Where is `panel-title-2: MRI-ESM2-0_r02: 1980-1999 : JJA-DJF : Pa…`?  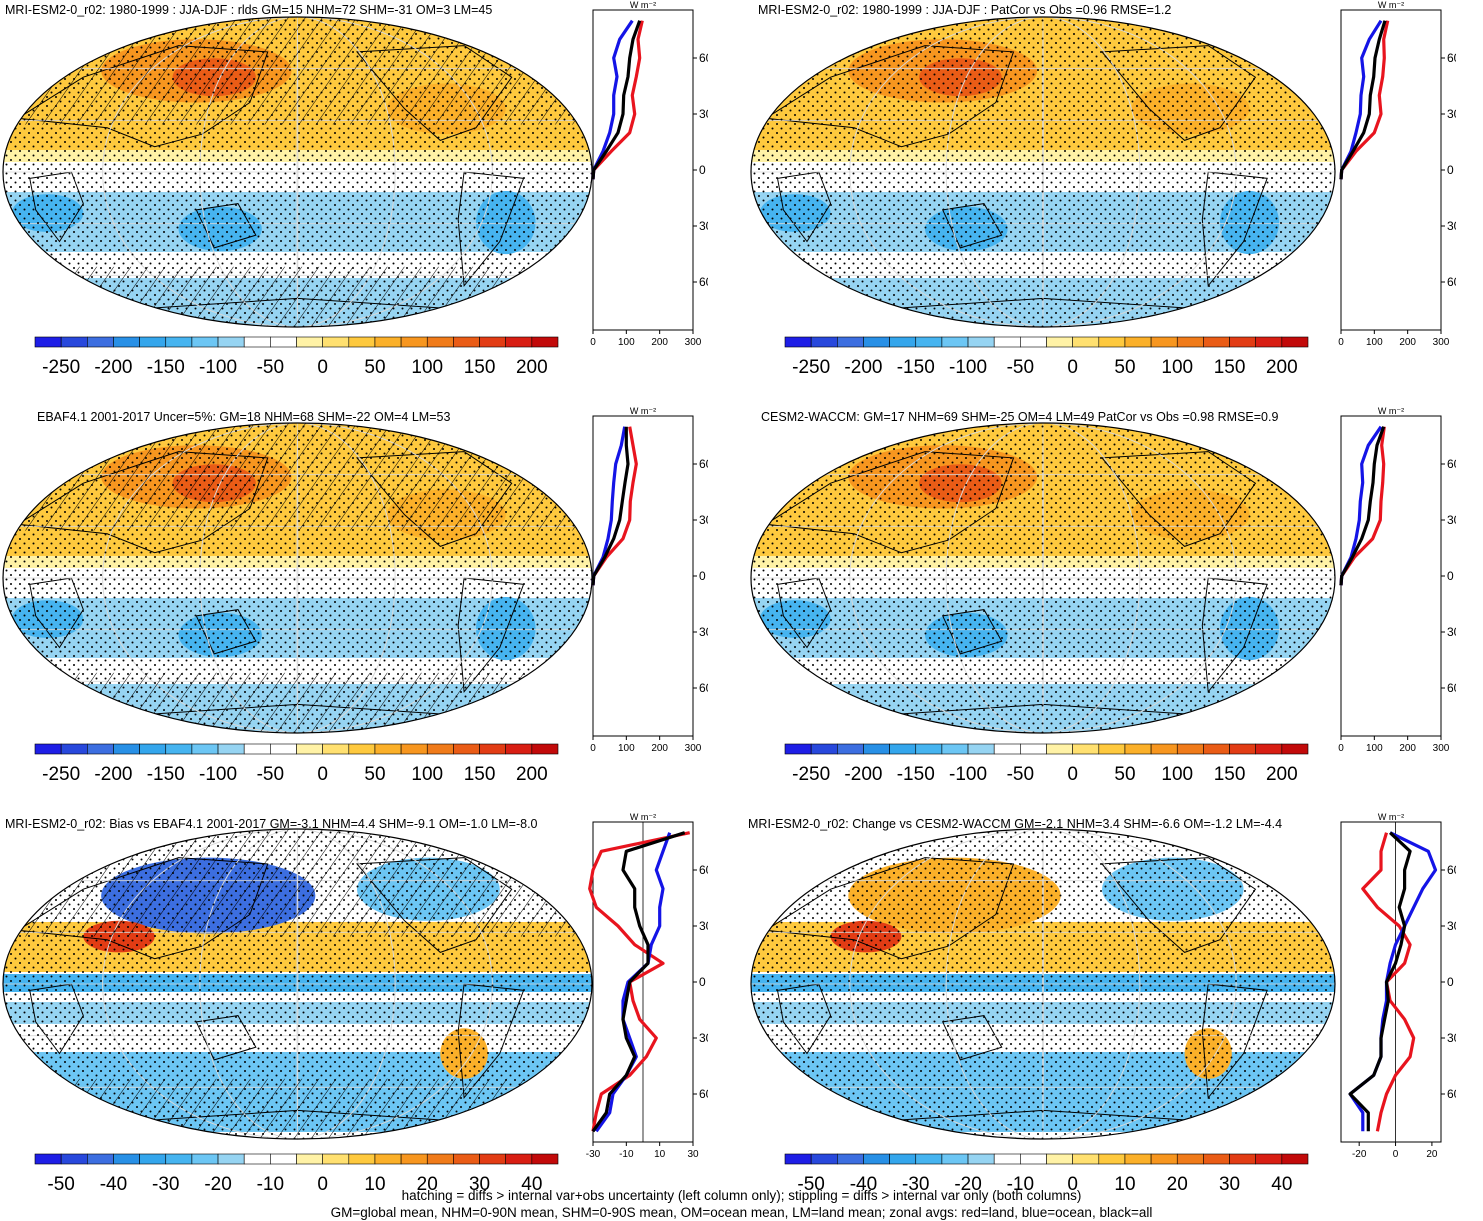 panel-title-2: MRI-ESM2-0_r02: 1980-1999 : JJA-DJF : Pa… is located at coordinates (965, 10).